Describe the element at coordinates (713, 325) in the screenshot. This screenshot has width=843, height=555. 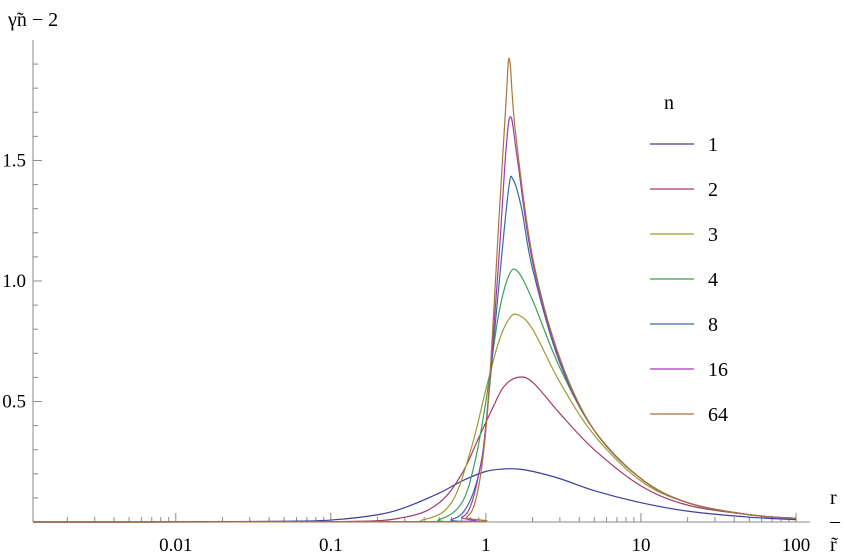
I see `legend-label-n8: 8` at that location.